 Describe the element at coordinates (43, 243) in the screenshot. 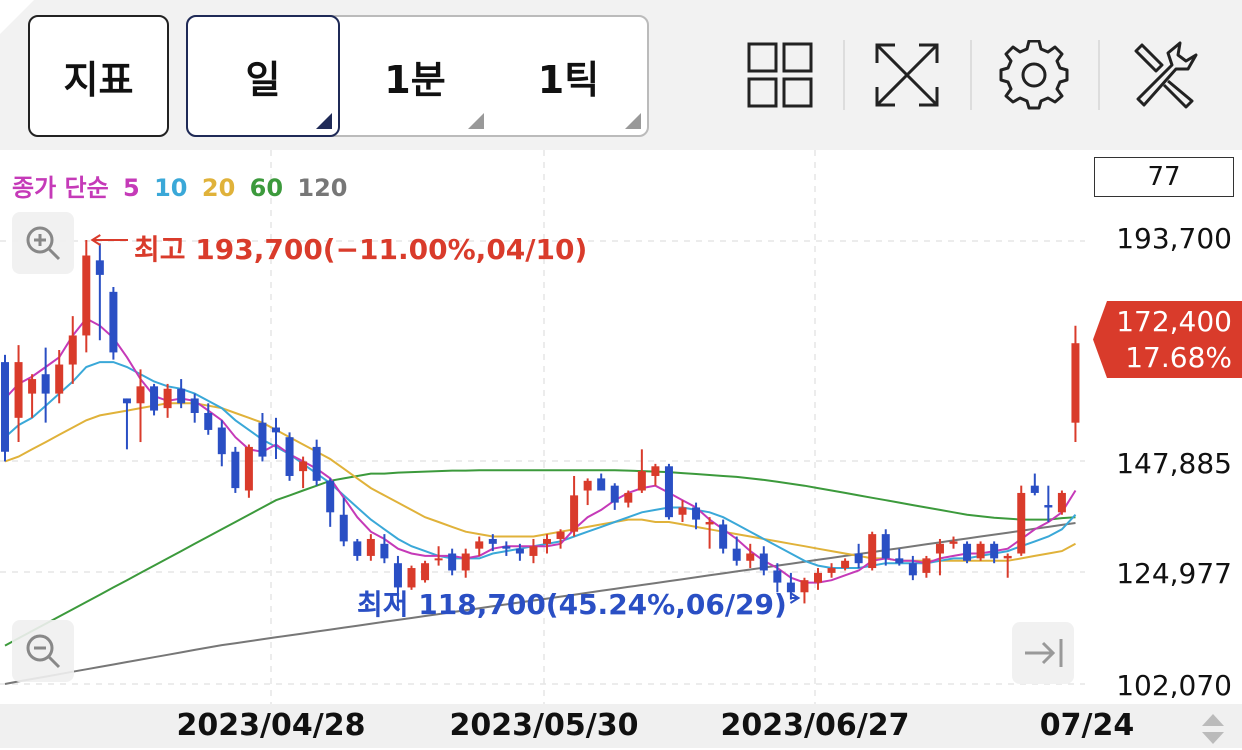

I see `zoom-in-icon` at that location.